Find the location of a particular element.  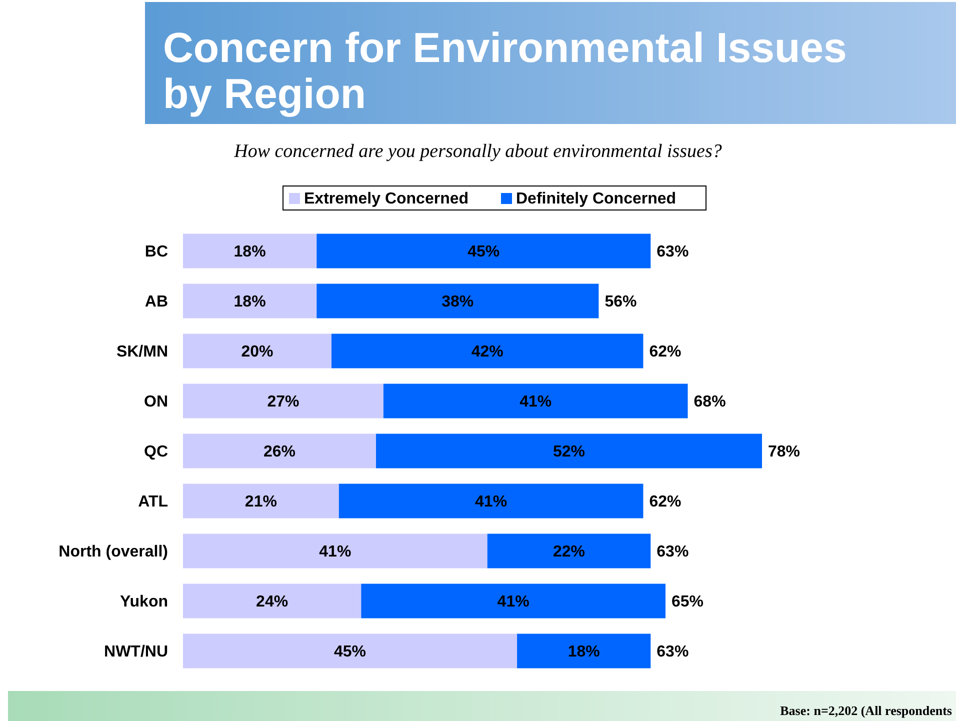

y-tick-label: ATL is located at coordinates (153, 502).